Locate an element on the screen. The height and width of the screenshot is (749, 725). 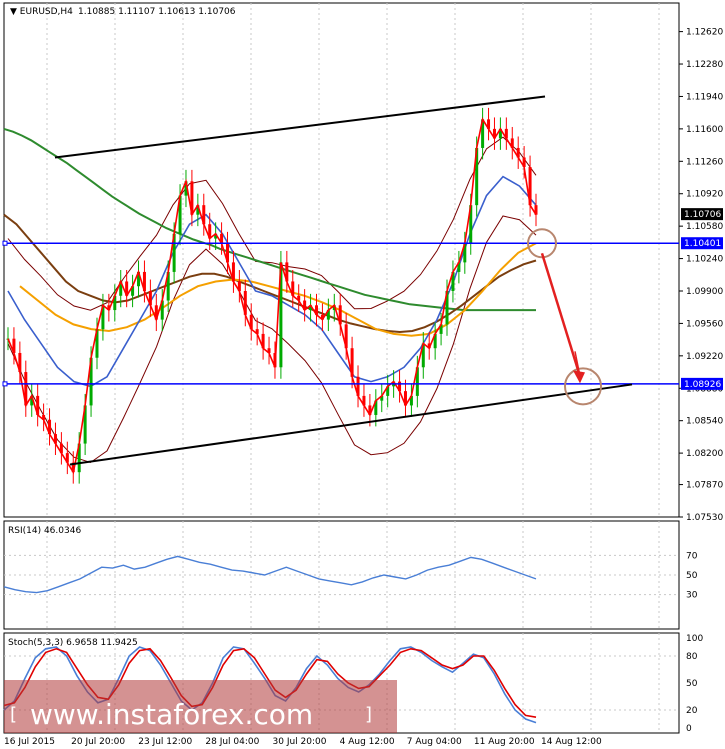
price-tick-label: 1.11600 is located at coordinates (704, 130).